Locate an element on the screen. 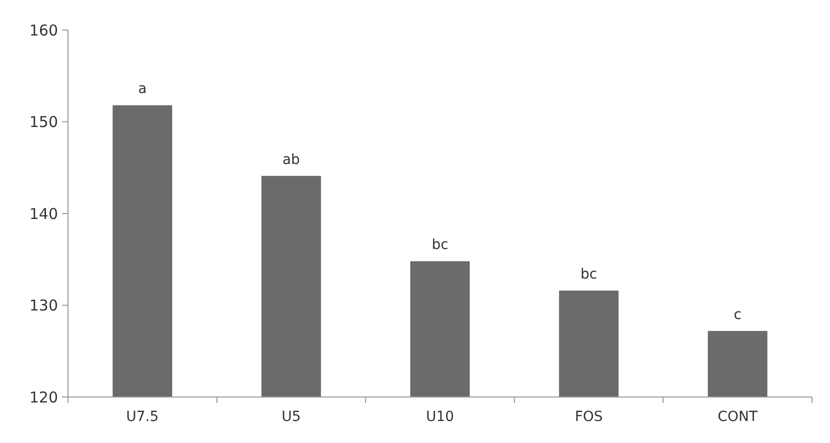  x-tick-label: U7.5 is located at coordinates (142, 417).